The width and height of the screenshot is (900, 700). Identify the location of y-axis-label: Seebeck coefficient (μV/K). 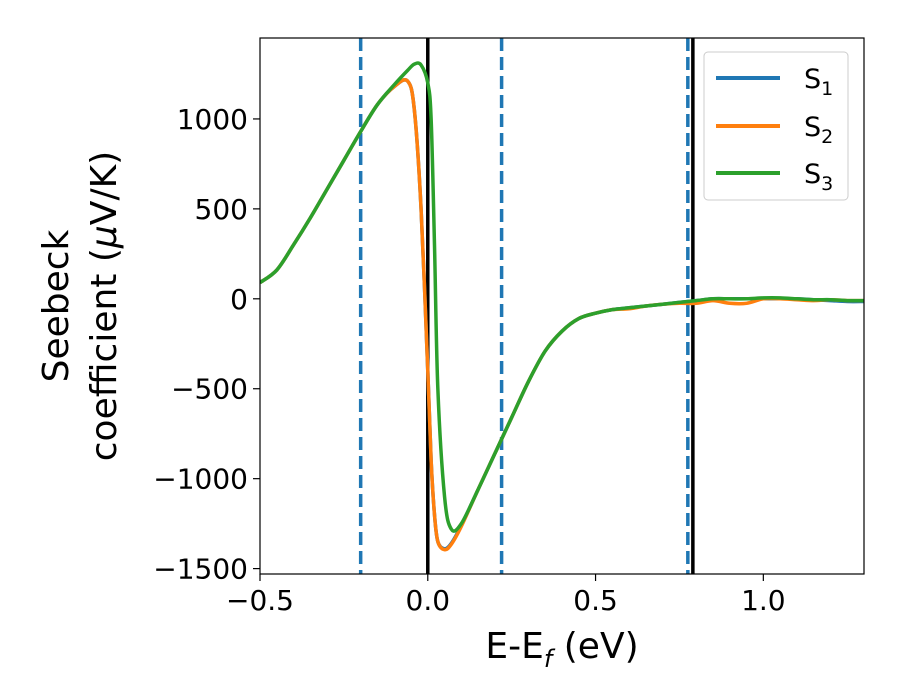
(80, 306).